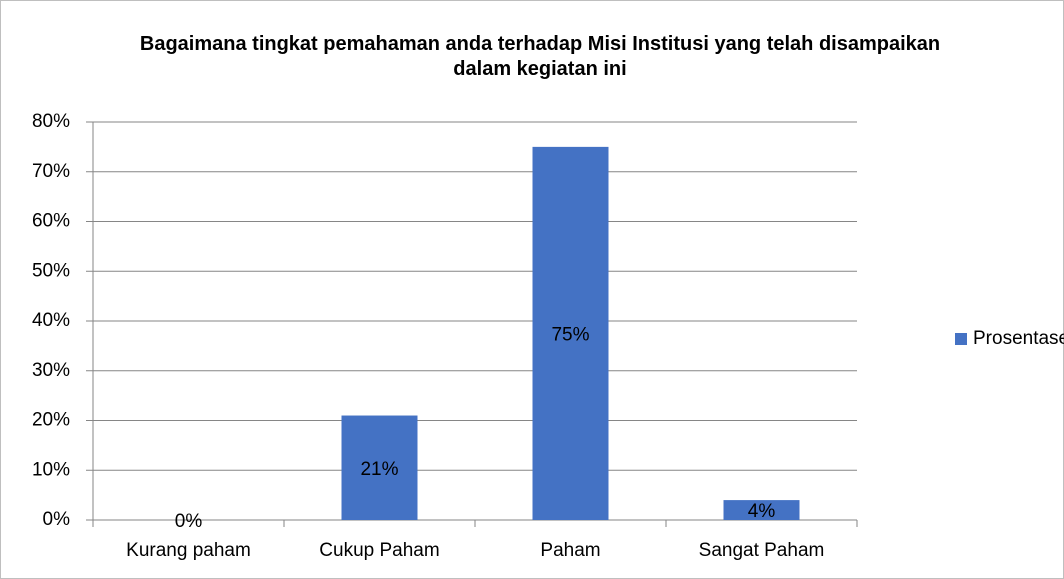 This screenshot has width=1064, height=579. I want to click on legend-label: Prosentase, so click(1018, 338).